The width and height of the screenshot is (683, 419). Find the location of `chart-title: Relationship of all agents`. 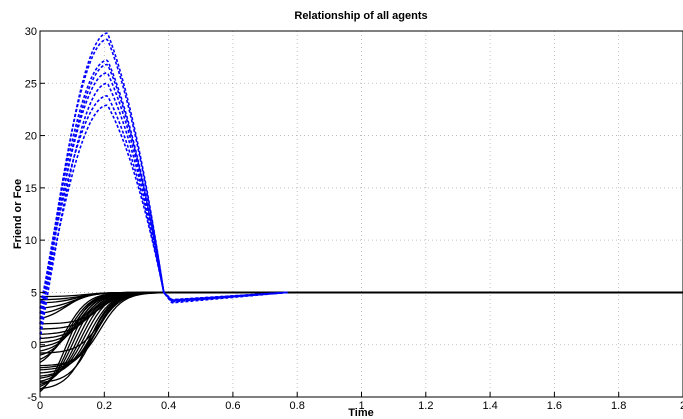

chart-title: Relationship of all agents is located at coordinates (360, 16).